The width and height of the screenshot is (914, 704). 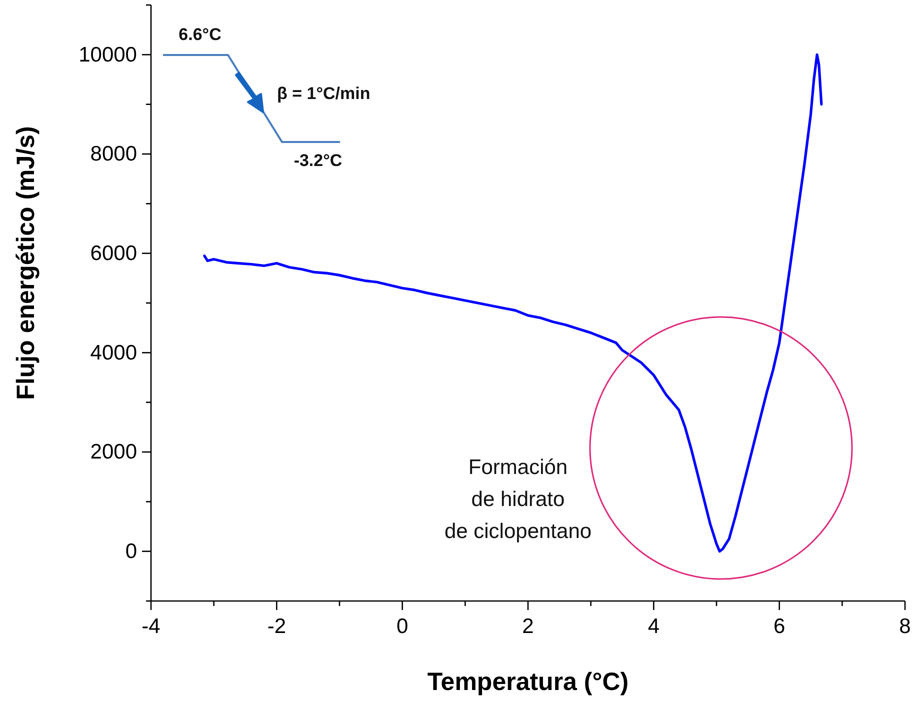 What do you see at coordinates (113, 452) in the screenshot?
I see `y-tick-label: 2000` at bounding box center [113, 452].